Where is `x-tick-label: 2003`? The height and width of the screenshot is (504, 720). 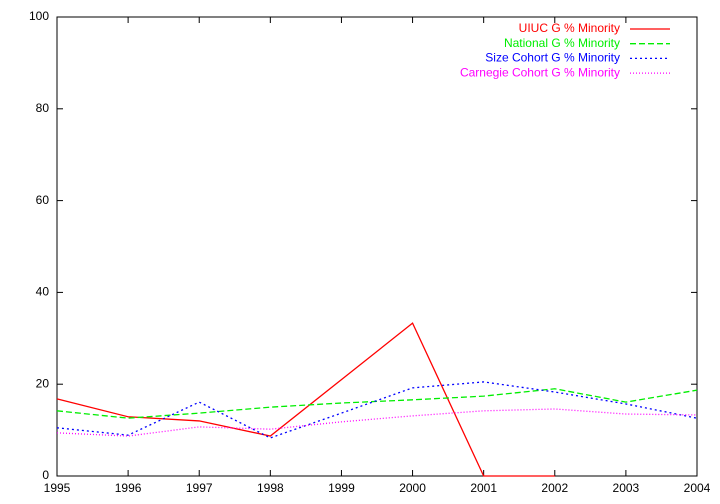 x-tick-label: 2003 is located at coordinates (626, 488).